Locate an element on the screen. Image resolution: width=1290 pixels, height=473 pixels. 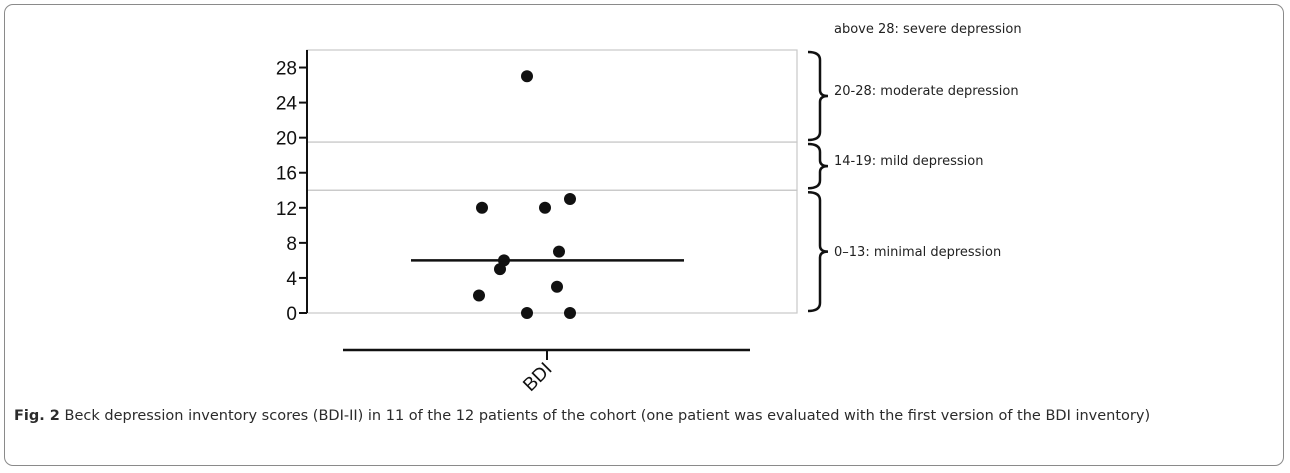
y-tick-label: 4 is located at coordinates (291, 279).